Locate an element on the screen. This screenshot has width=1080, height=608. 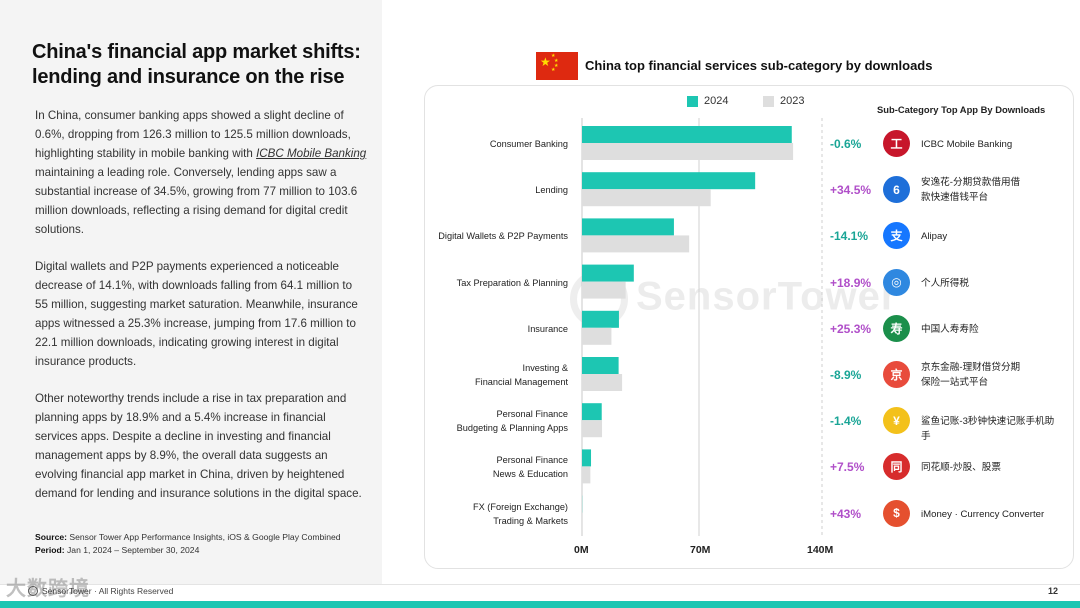
top-app-name: 京东金融-理财借贷分期保险一站式平台 is located at coordinates (971, 375).